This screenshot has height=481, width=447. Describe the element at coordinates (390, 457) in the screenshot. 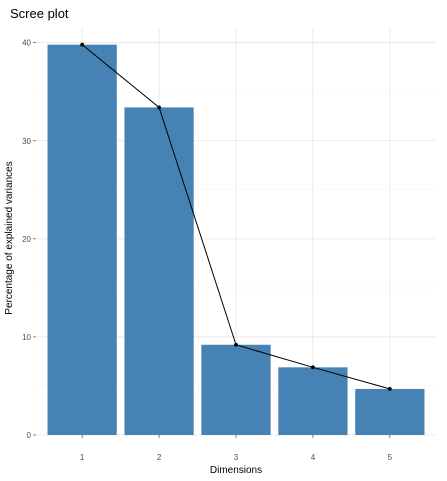

I see `x-tick-label: 5` at that location.